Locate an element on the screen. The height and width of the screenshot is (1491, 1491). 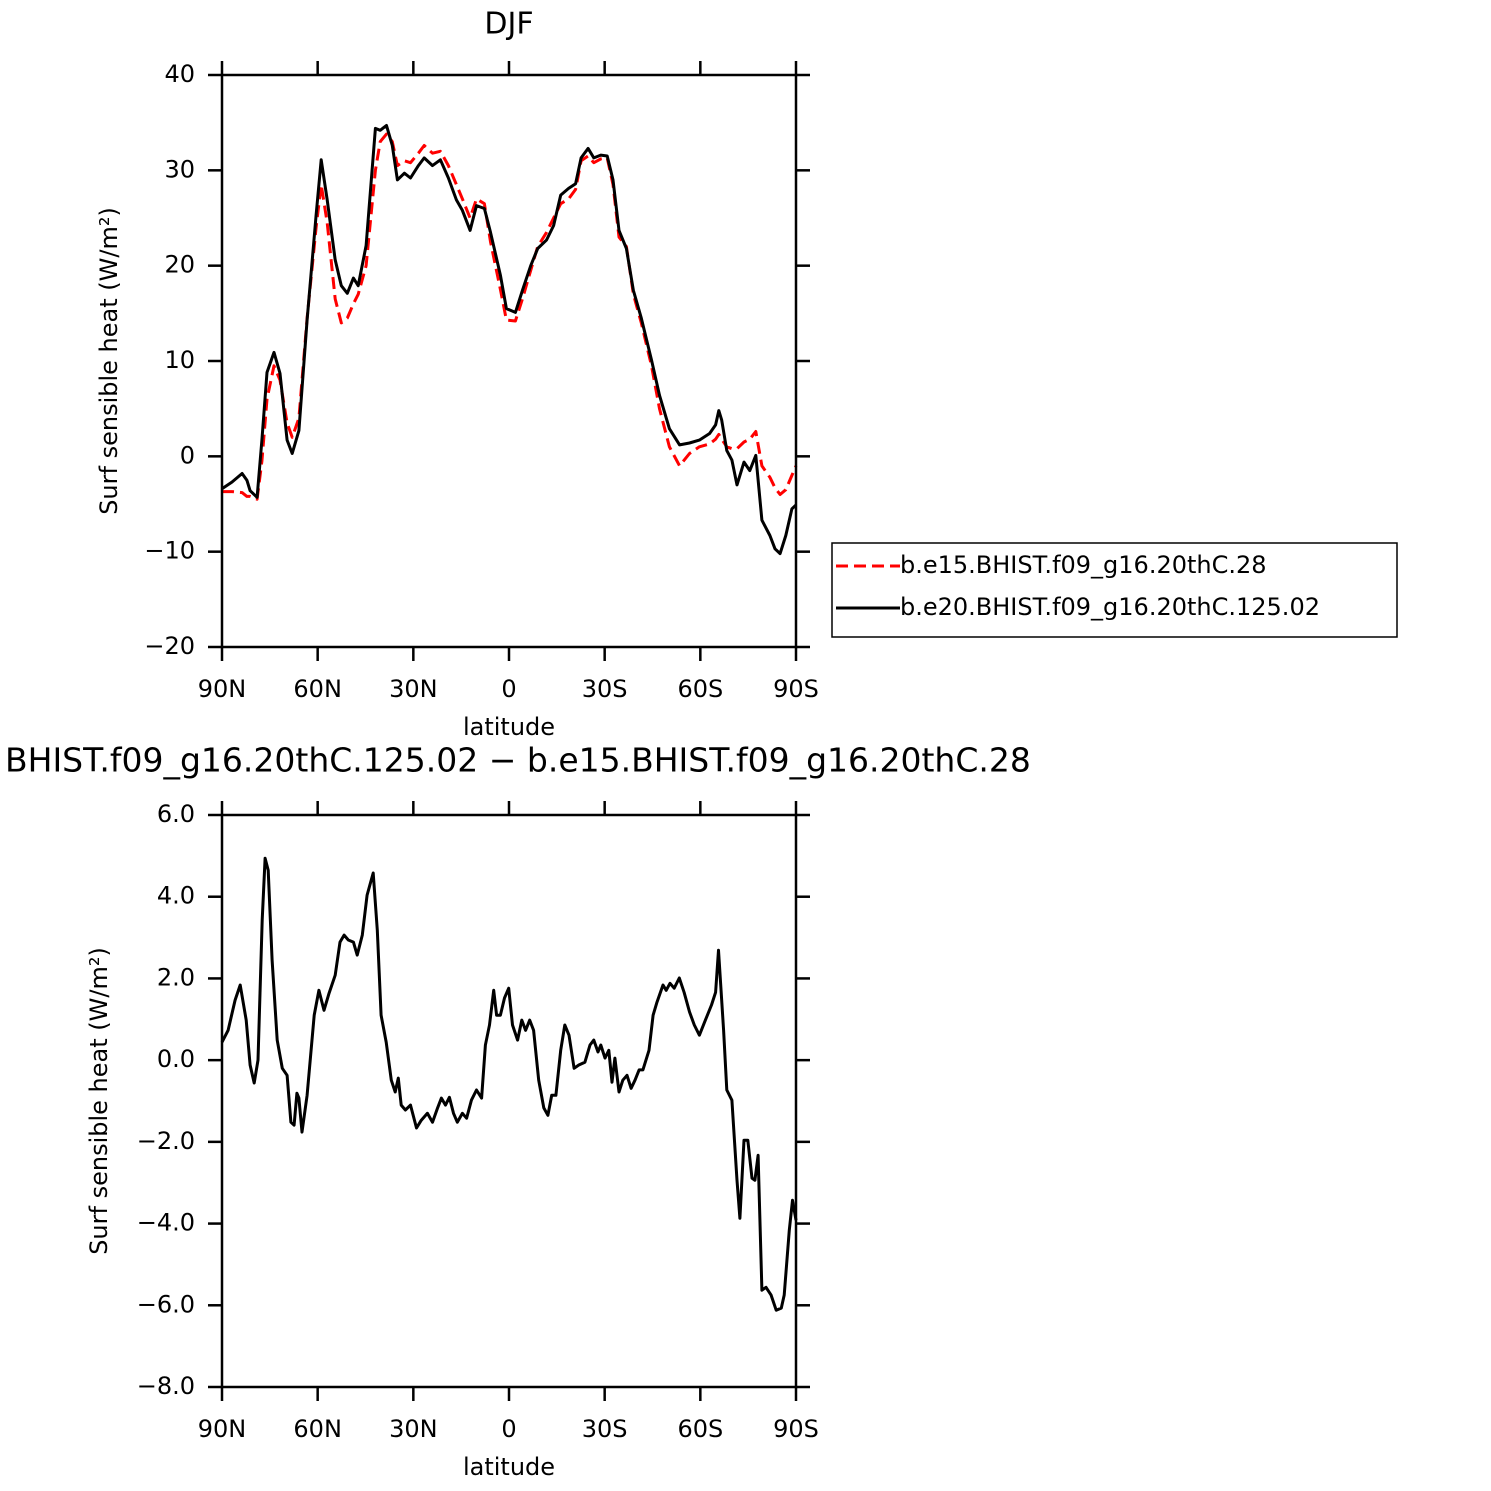
y-tick-label: 30 is located at coordinates (179, 169).